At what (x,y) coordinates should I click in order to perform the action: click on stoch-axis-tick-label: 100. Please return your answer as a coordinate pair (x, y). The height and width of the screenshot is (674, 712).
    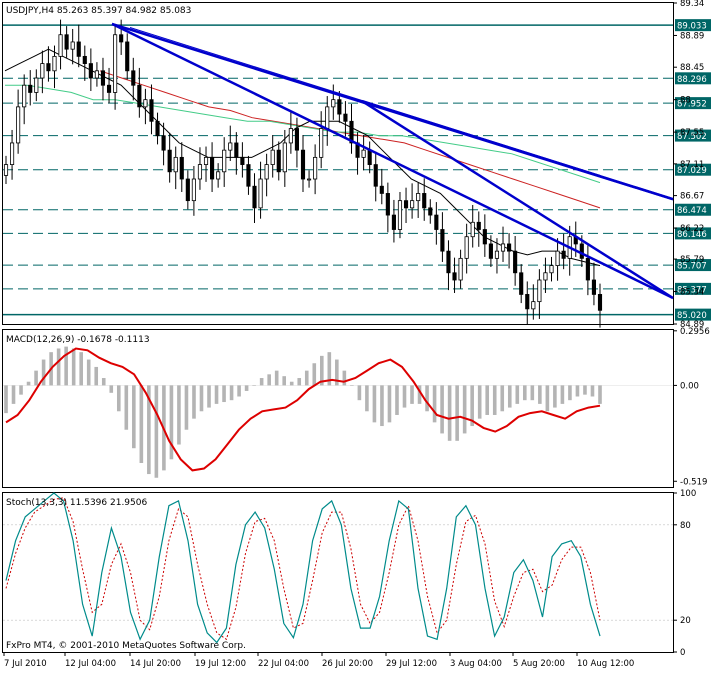
    Looking at the image, I should click on (688, 494).